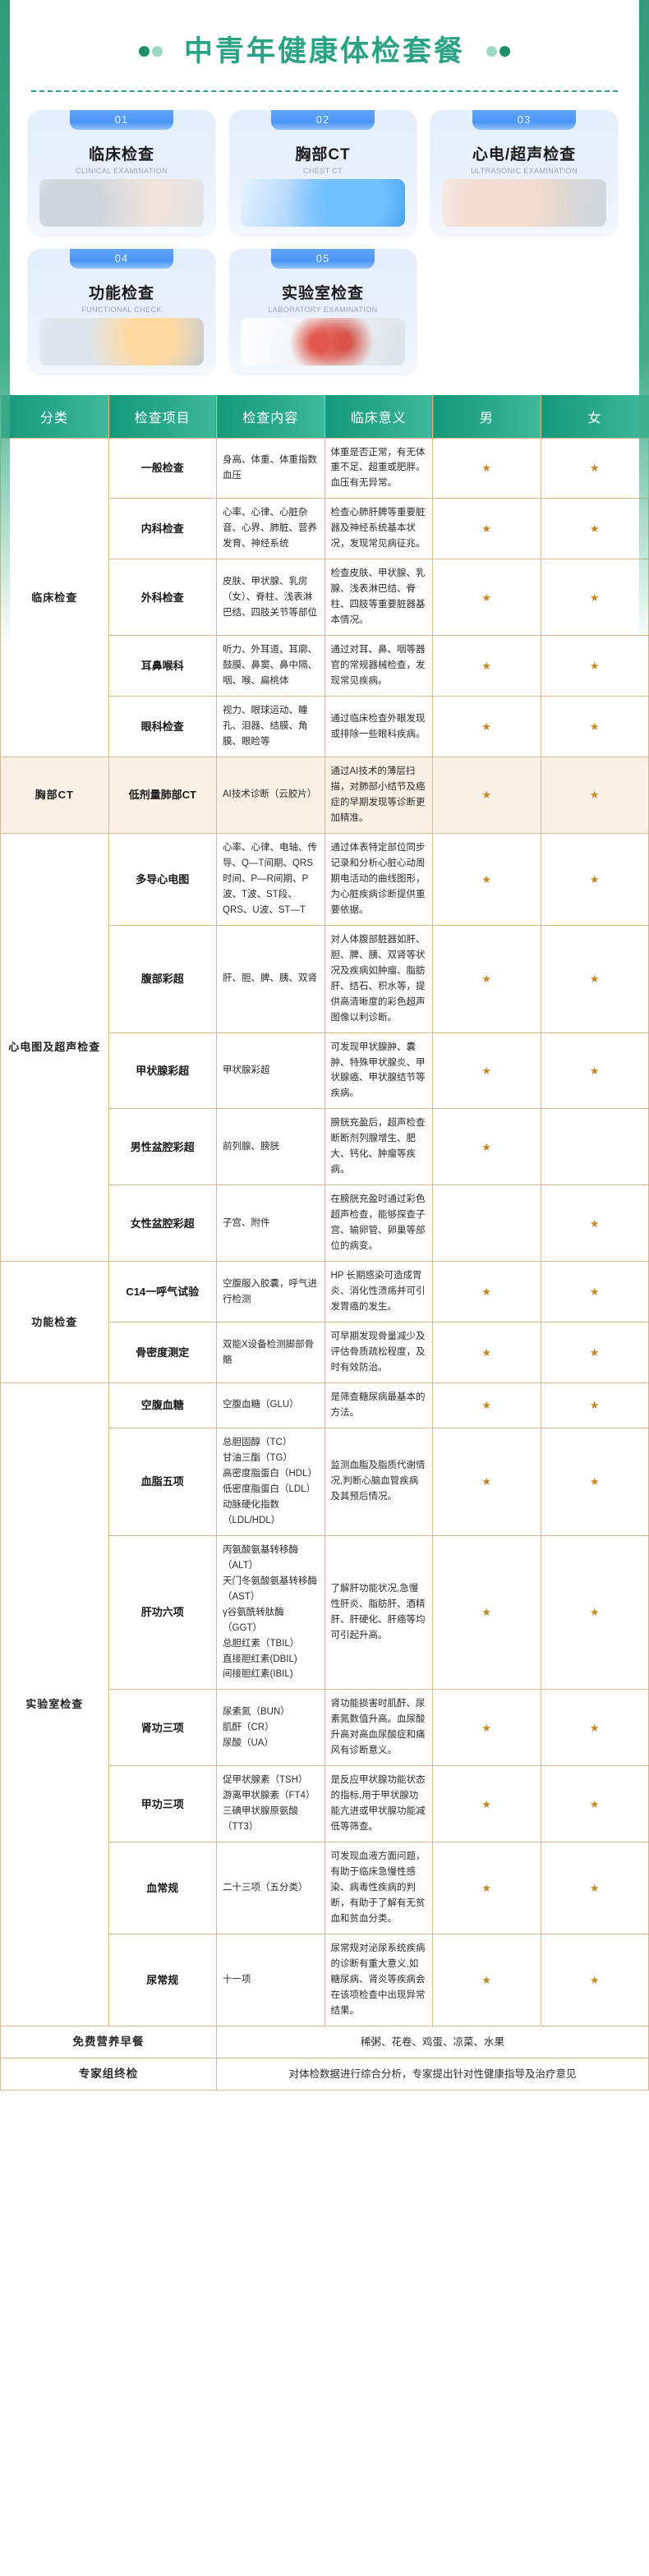 The height and width of the screenshot is (2576, 649). I want to click on cell-meaning: 检查心肺肝脾等重要脏器及神经系统基本状况，发现常见病征兆。, so click(378, 529).